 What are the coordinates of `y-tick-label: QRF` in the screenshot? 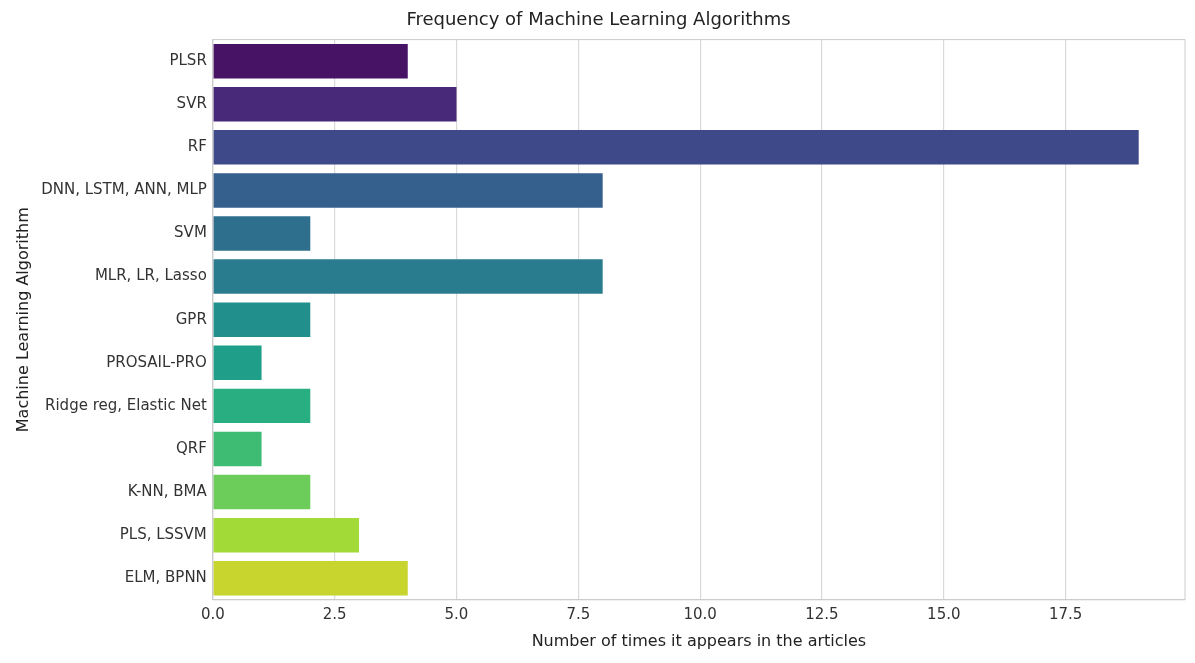 It's located at (191, 447).